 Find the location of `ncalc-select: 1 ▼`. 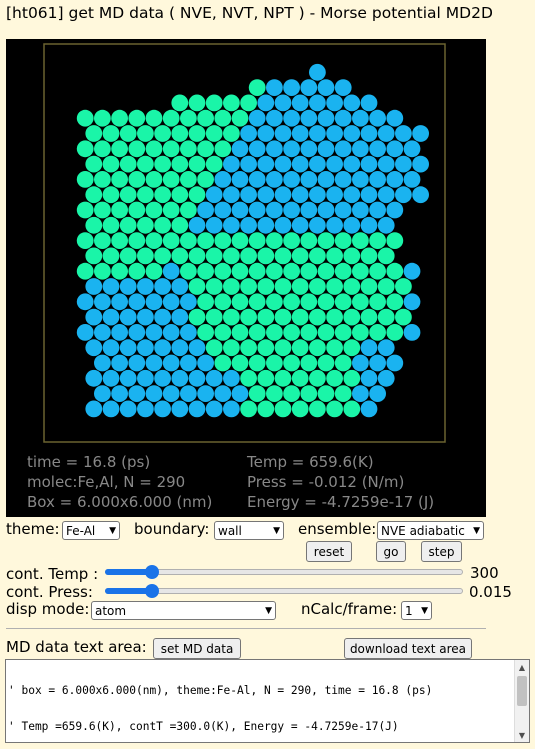

ncalc-select: 1 ▼ is located at coordinates (416, 610).